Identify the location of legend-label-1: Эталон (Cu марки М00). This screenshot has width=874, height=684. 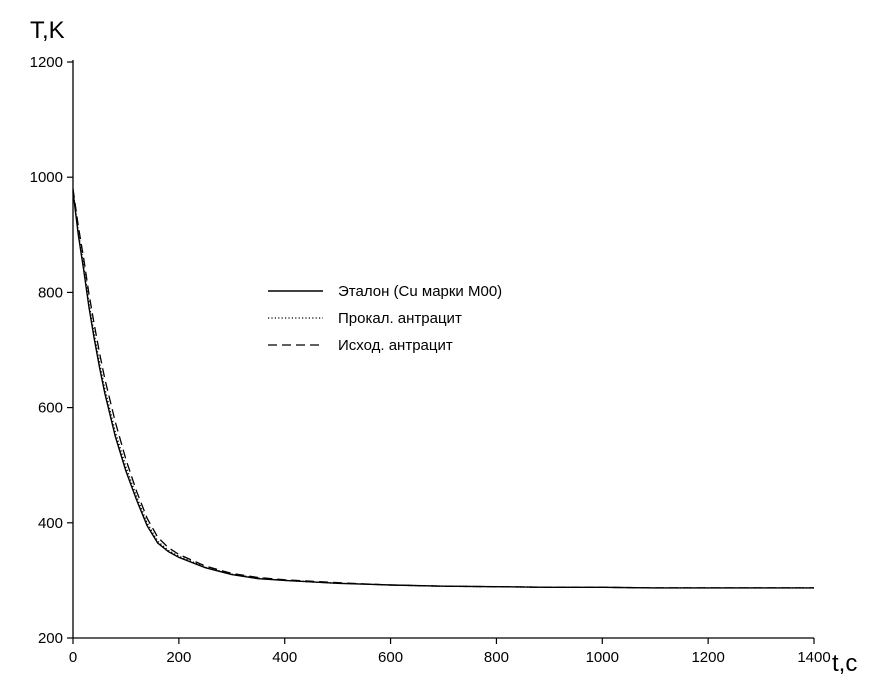
(420, 291).